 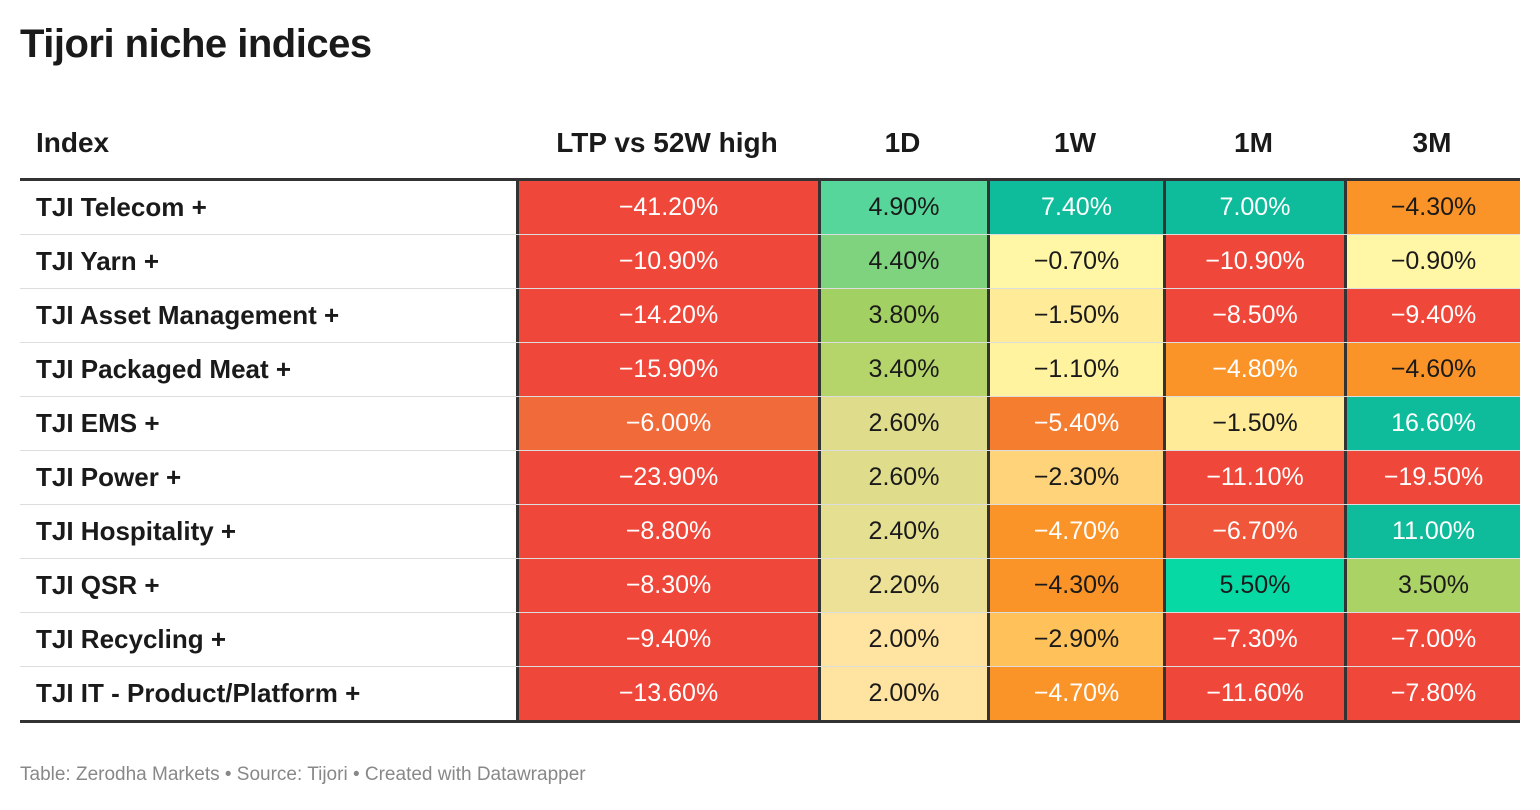 What do you see at coordinates (902, 531) in the screenshot?
I see `cell-1d: 2.40%` at bounding box center [902, 531].